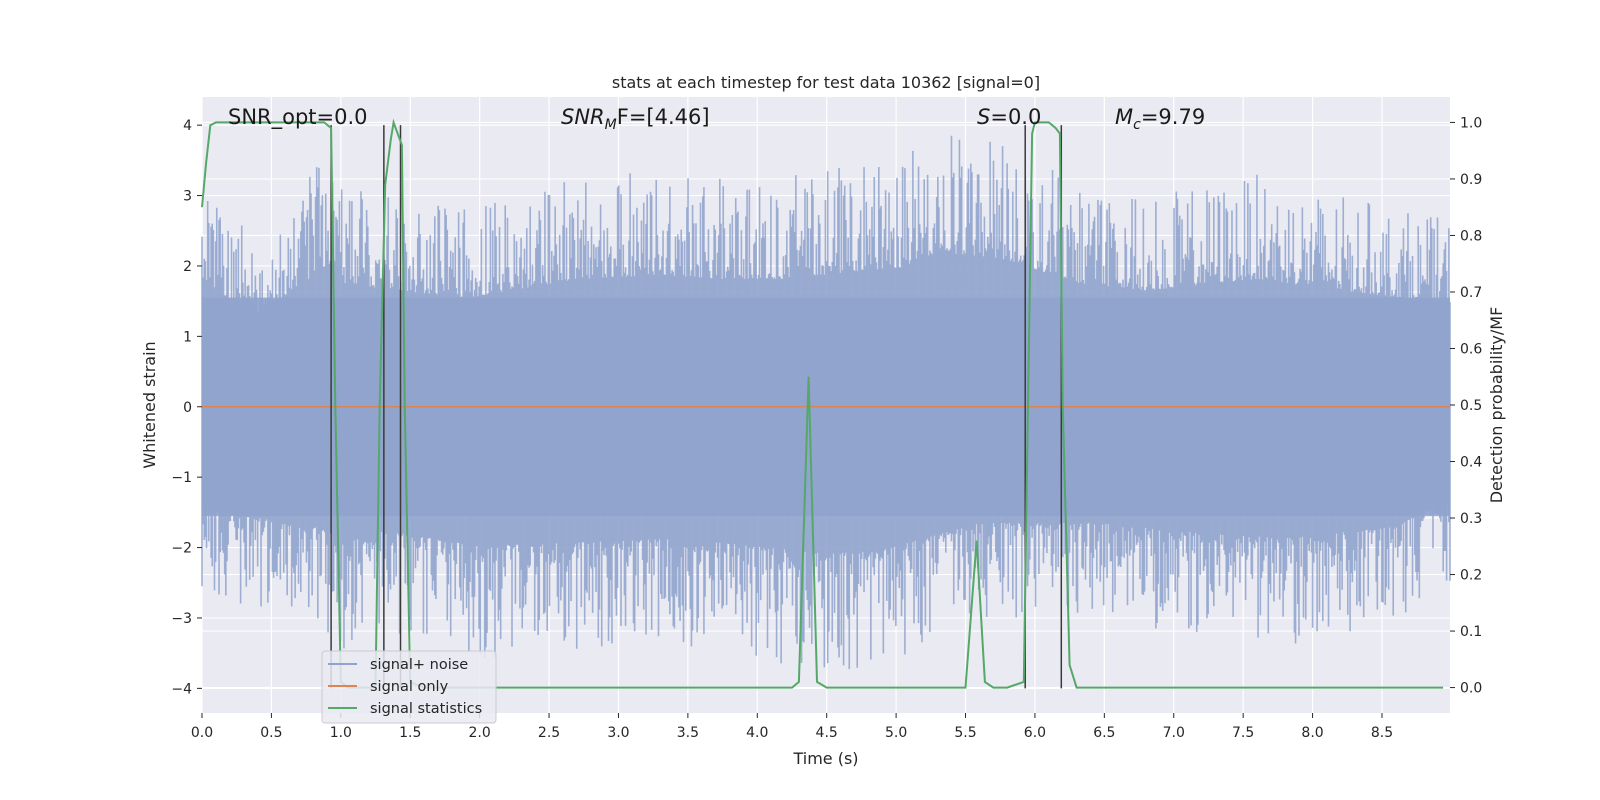 Image resolution: width=1600 pixels, height=800 pixels. What do you see at coordinates (688, 733) in the screenshot?
I see `x-tick-label: 3.5` at bounding box center [688, 733].